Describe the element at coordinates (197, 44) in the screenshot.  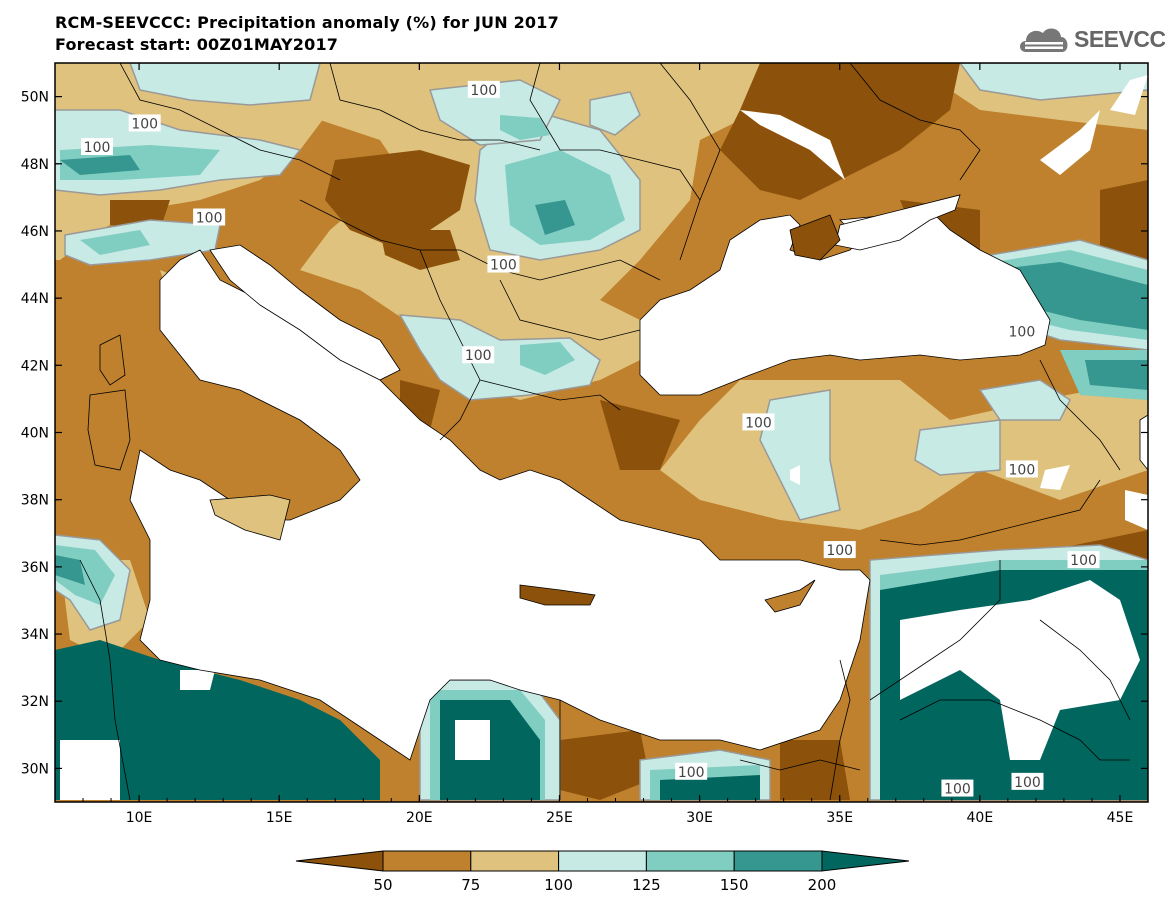
I see `forecast-start-subtitle: Forecast start: 00Z01MAY2017` at that location.